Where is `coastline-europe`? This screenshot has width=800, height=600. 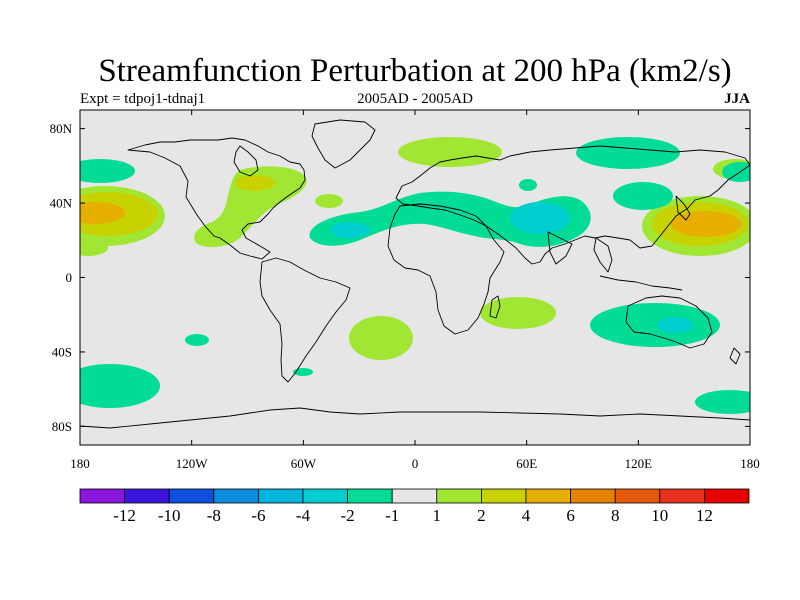
coastline-europe is located at coordinates (572, 205).